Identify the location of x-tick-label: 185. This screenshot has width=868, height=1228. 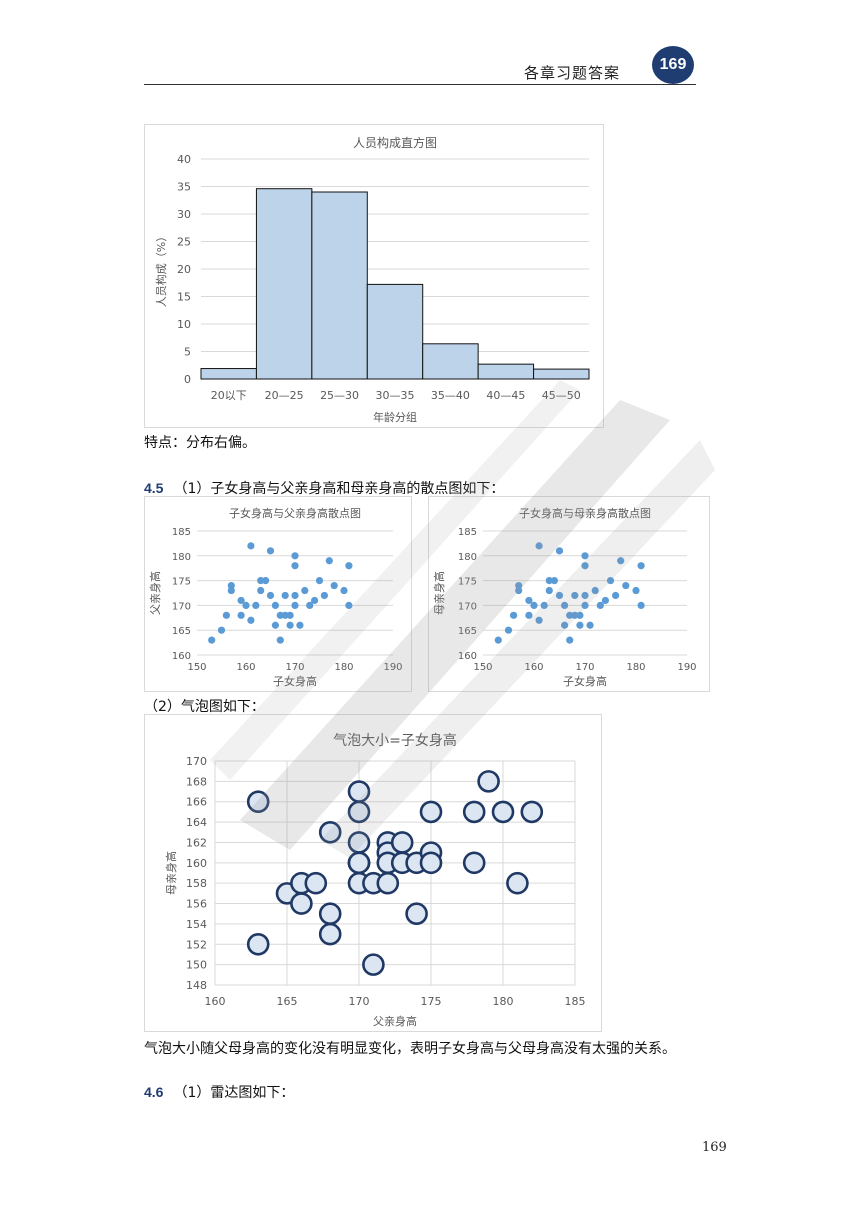
(575, 1001).